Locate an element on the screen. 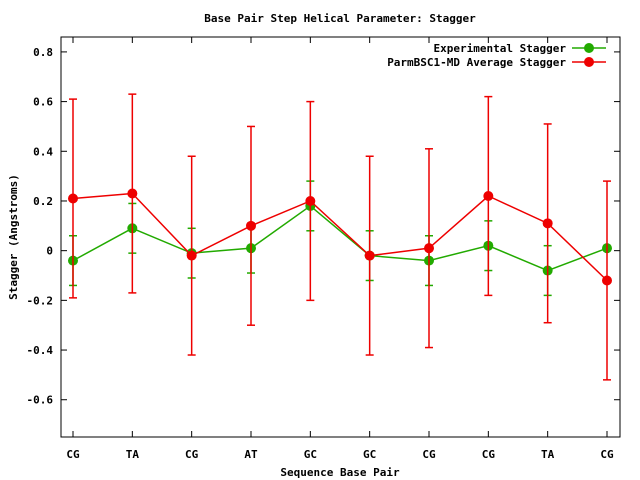 Image resolution: width=640 pixels, height=480 pixels. y-tick-label: -0.6 is located at coordinates (40, 400).